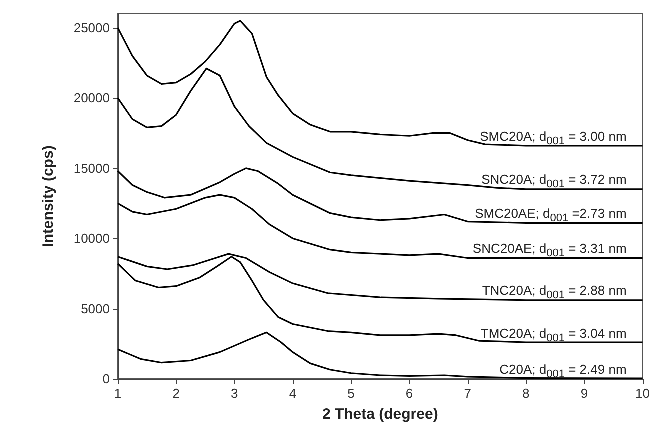 The width and height of the screenshot is (653, 447). Describe the element at coordinates (643, 393) in the screenshot. I see `x-tick-label: 10` at that location.